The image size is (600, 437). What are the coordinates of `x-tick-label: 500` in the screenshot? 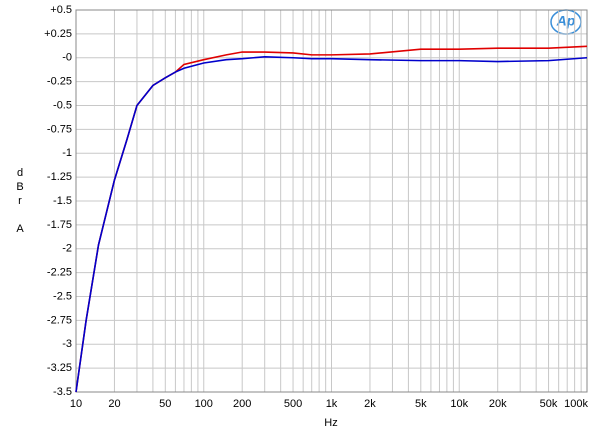 It's located at (293, 404).